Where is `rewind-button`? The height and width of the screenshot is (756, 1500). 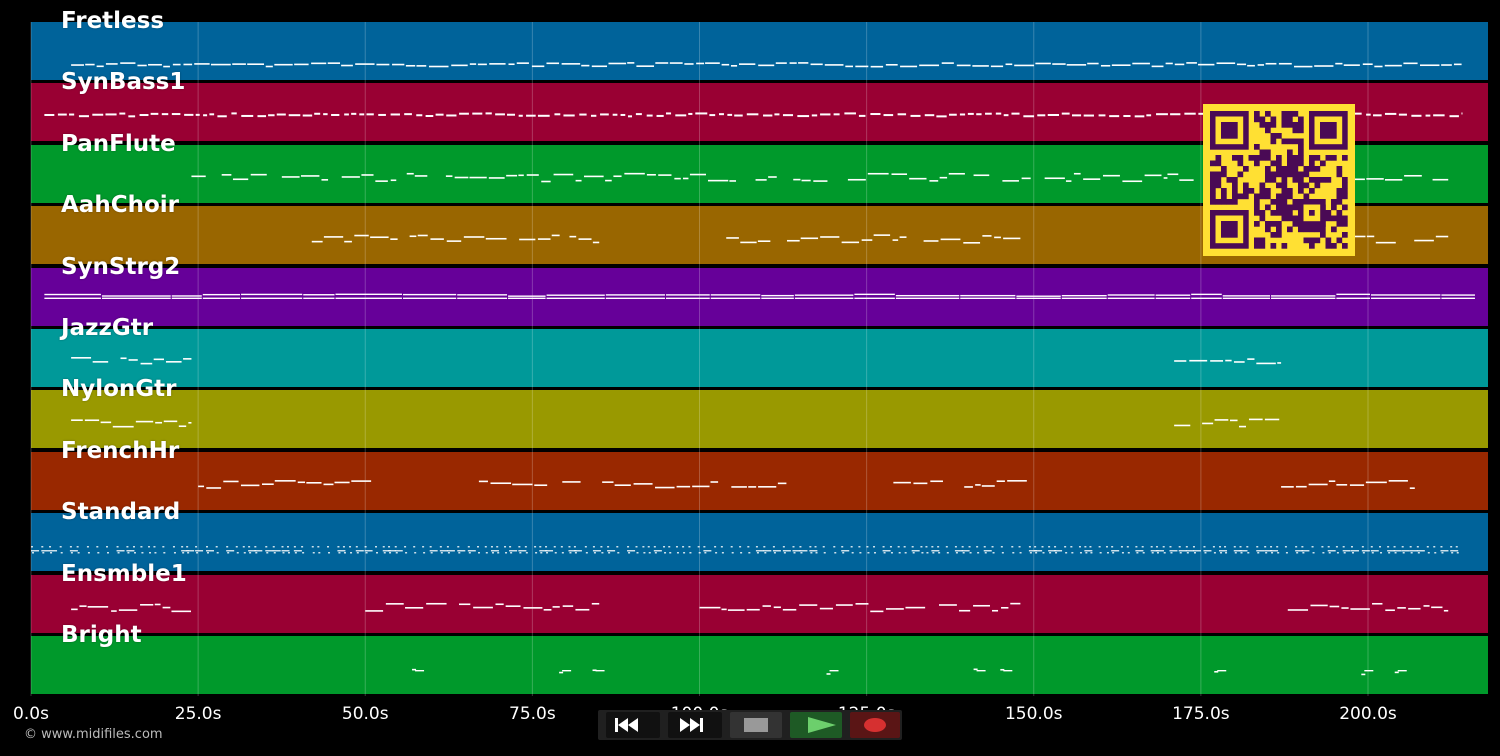
rewind-button is located at coordinates (633, 725).